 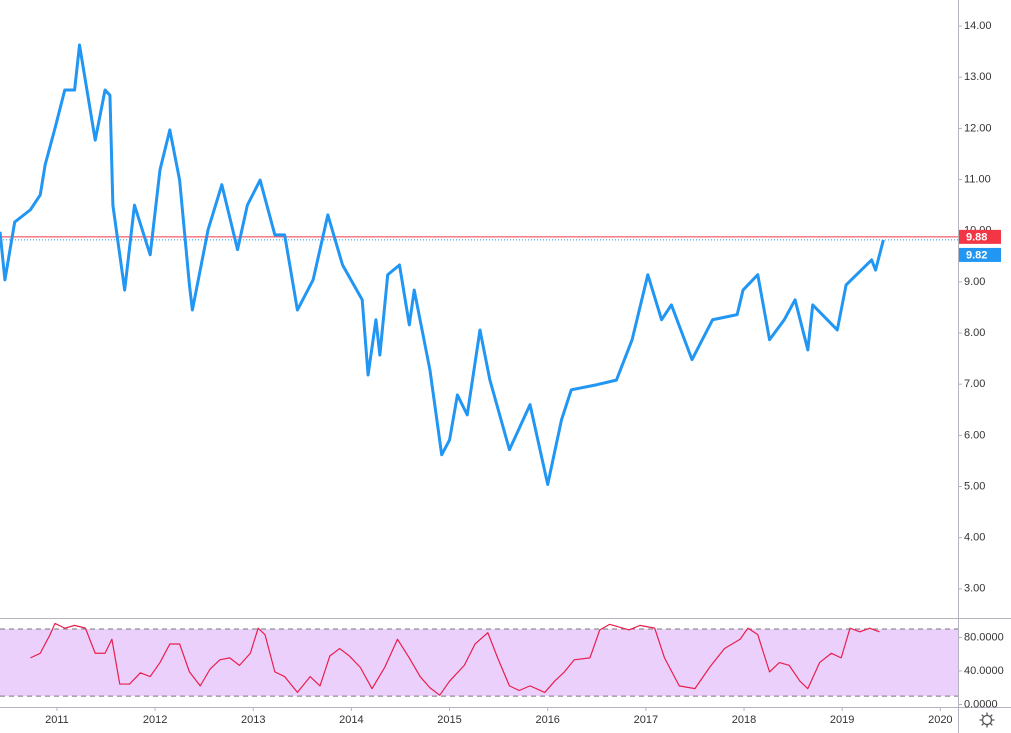 I want to click on y-tick-label: 5.00, so click(x=974, y=486).